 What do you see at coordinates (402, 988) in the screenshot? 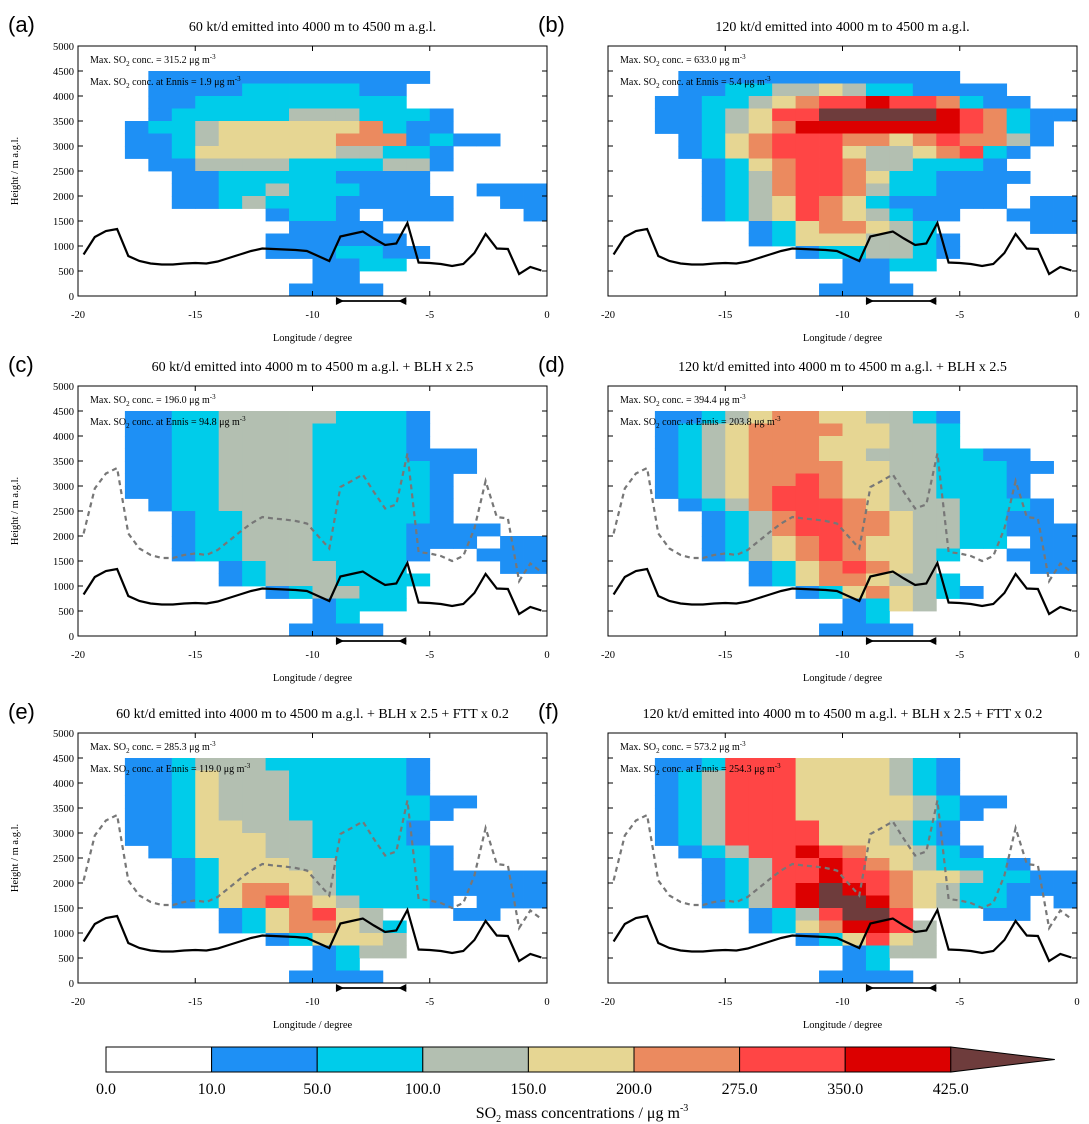
I see `ennis-marker-right` at bounding box center [402, 988].